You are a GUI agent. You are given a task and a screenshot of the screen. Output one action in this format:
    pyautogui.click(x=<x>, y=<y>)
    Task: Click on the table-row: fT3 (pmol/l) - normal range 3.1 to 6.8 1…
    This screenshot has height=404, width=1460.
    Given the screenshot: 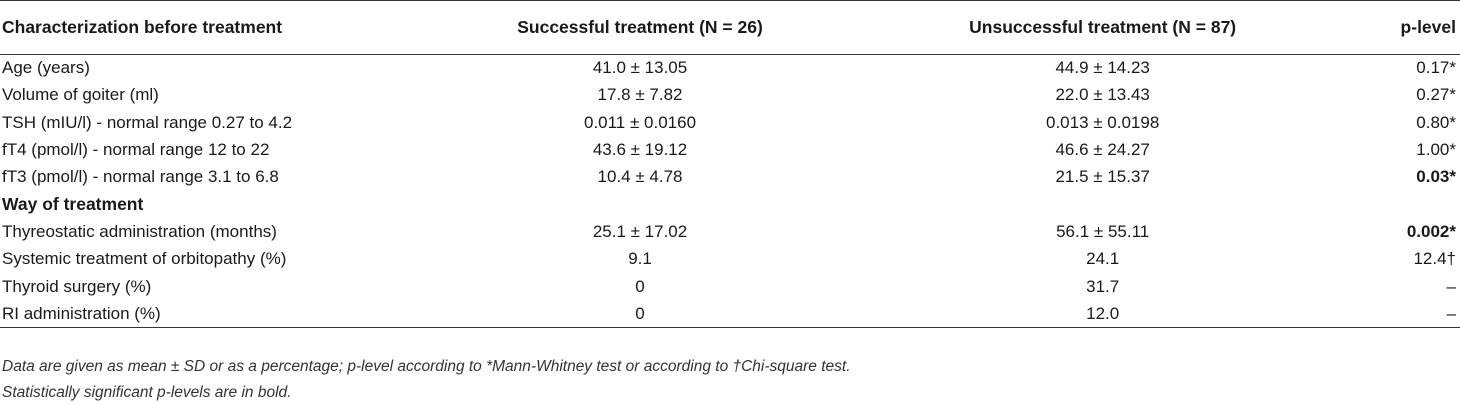 What is the action you would take?
    pyautogui.click(x=730, y=177)
    